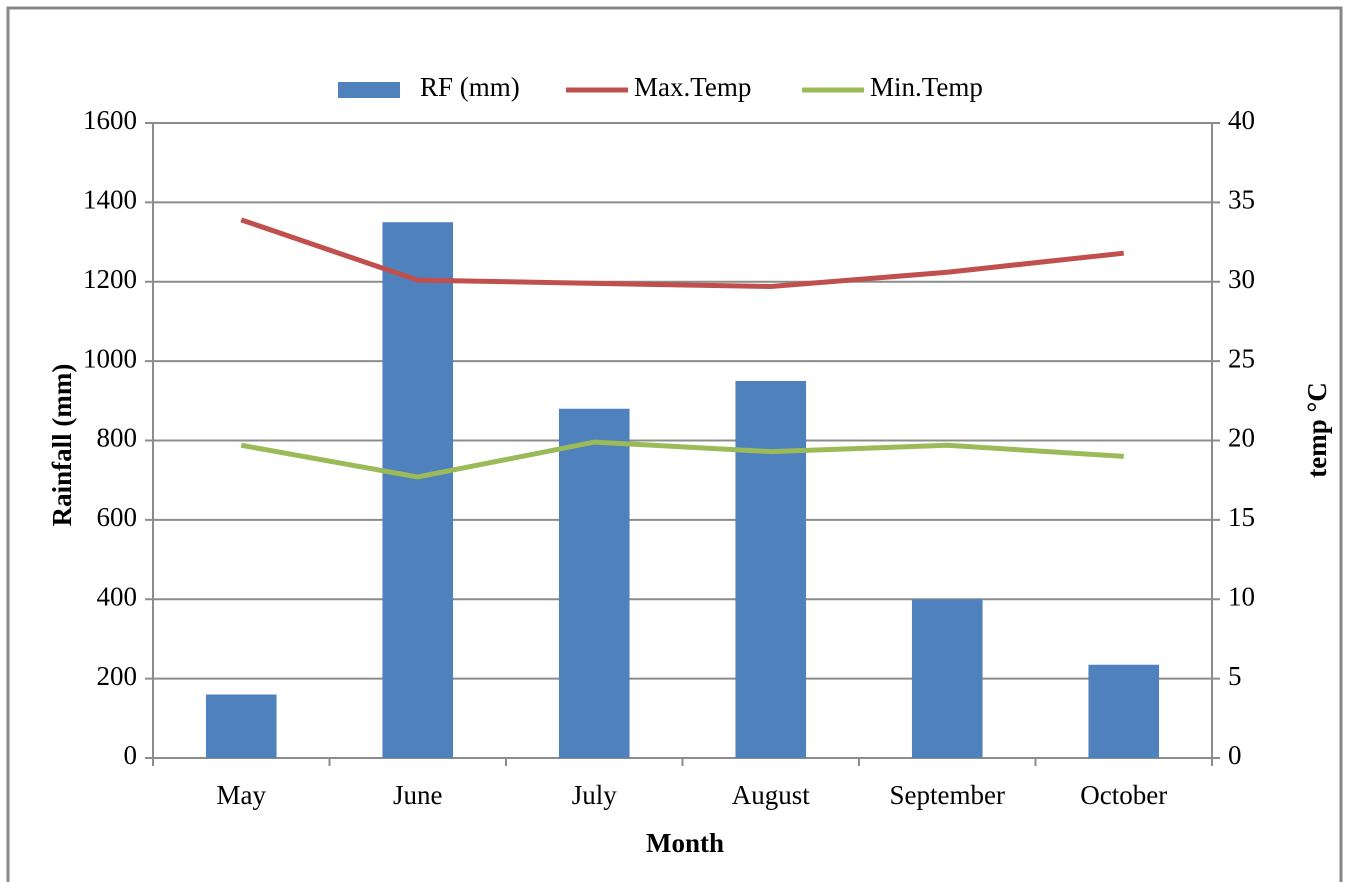  What do you see at coordinates (62, 445) in the screenshot?
I see `y-axis-label: Rainfall (mm)` at bounding box center [62, 445].